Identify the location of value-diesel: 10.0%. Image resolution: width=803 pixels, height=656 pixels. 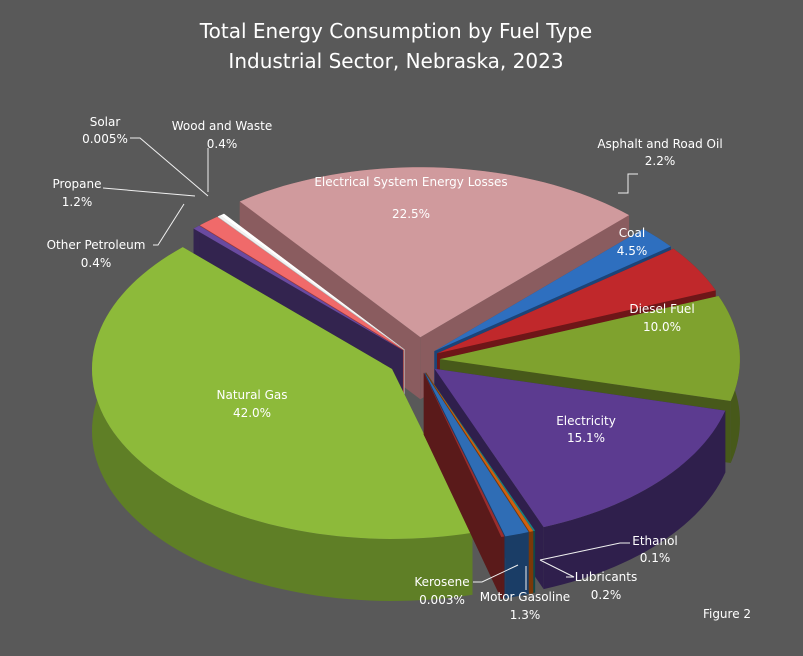
(662, 327).